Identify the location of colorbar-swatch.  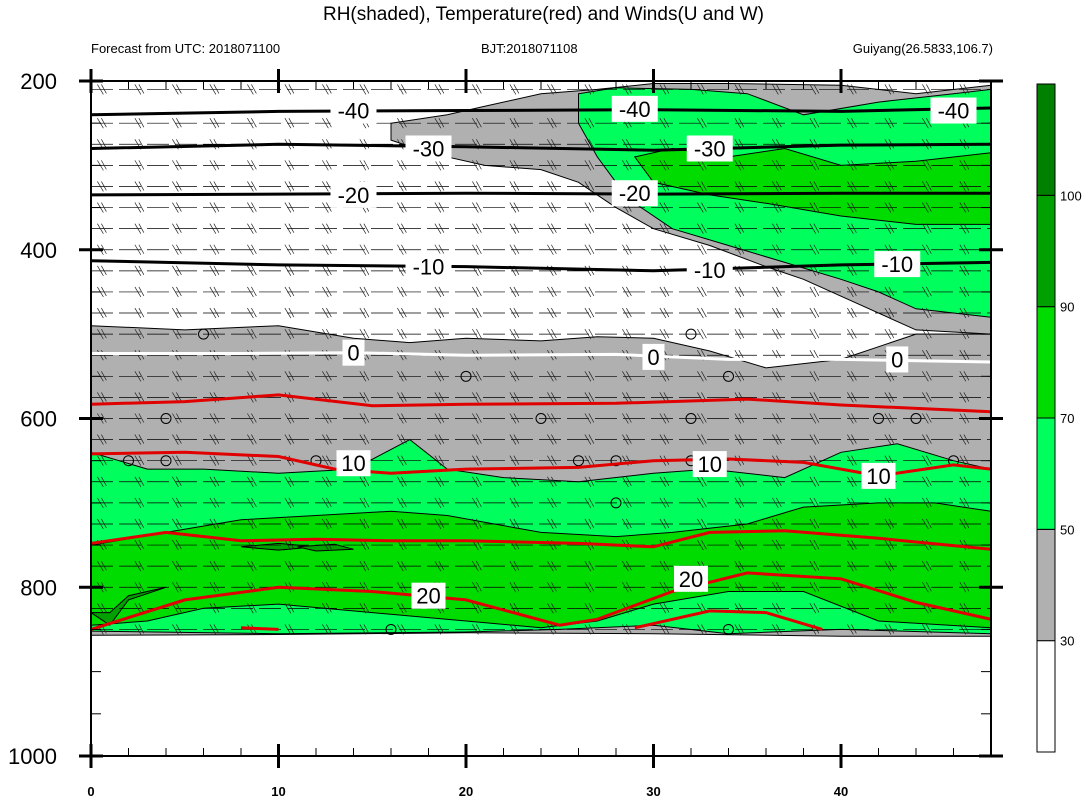
(1046, 139).